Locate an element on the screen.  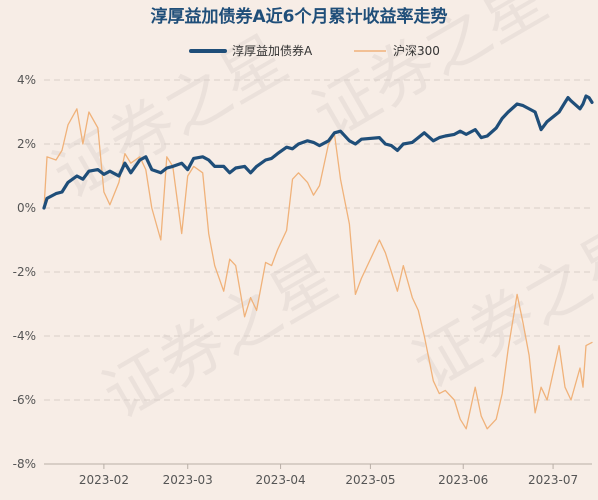
x-tick-label: 2023-02 is located at coordinates (104, 480).